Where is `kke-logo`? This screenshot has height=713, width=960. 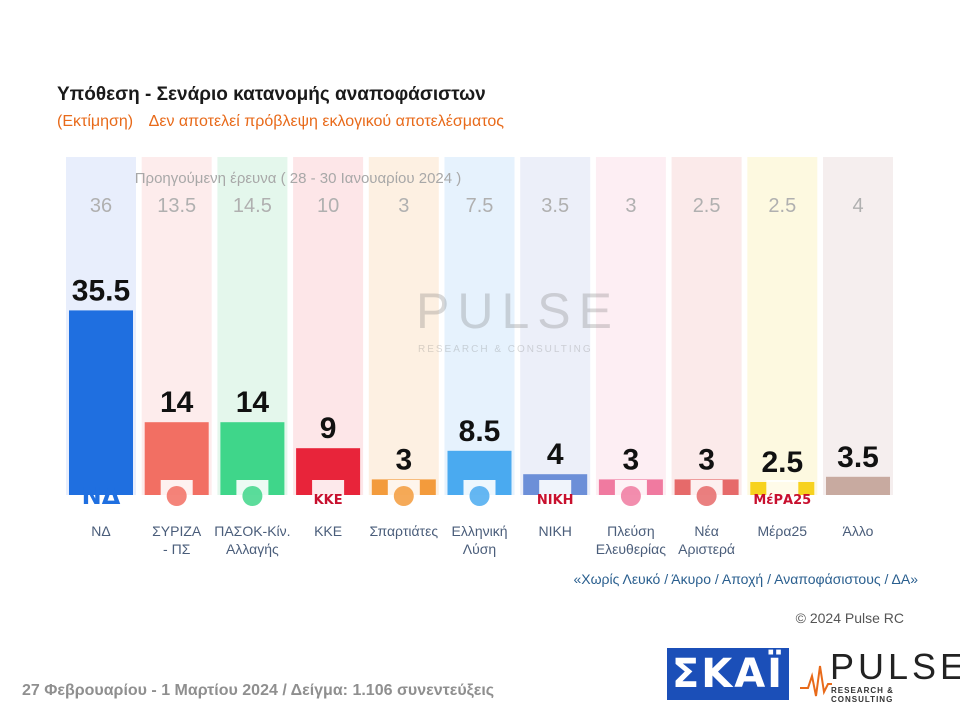
kke-logo is located at coordinates (328, 496).